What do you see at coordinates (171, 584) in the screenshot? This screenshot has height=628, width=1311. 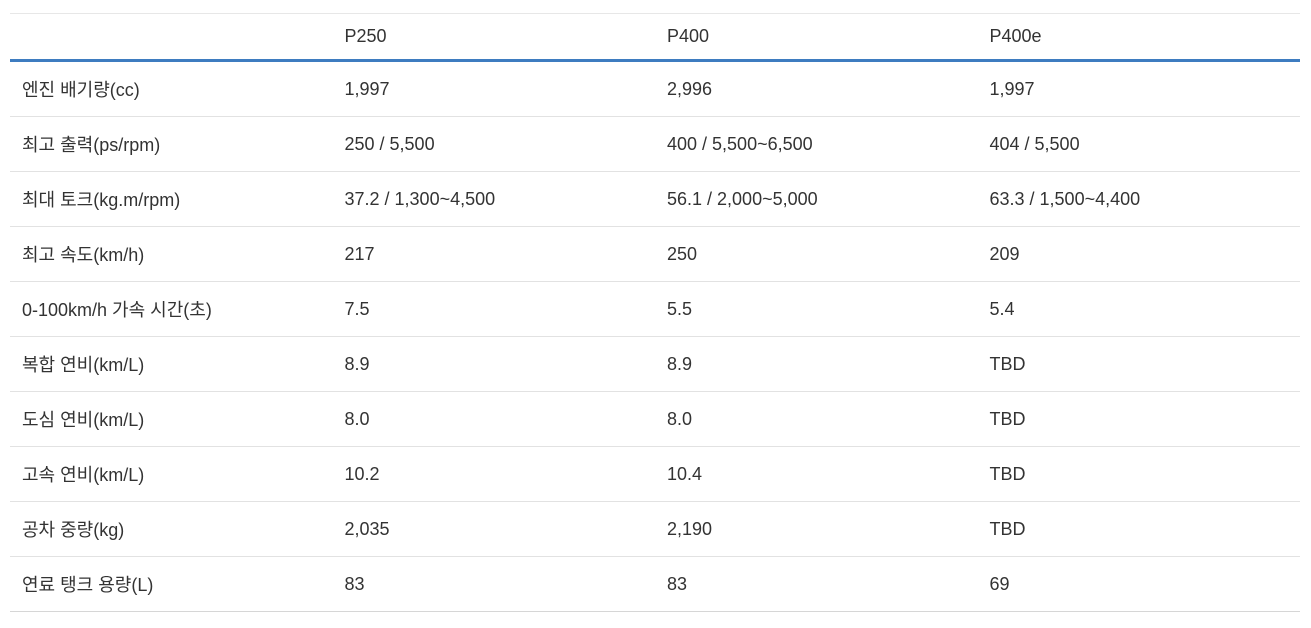 I see `row-label: 연료 탱크 용량(L)` at bounding box center [171, 584].